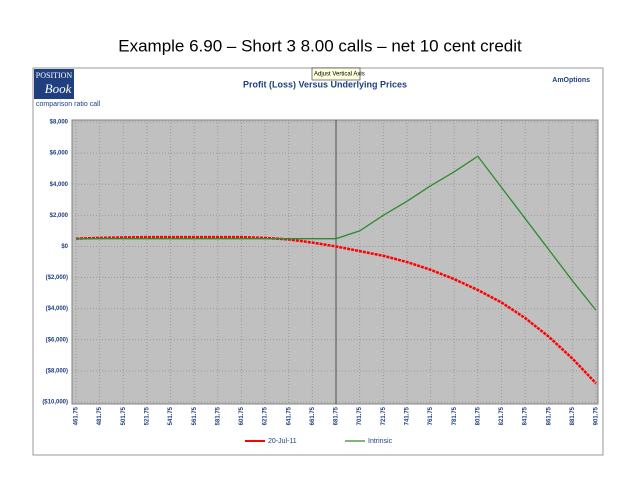  I want to click on x-tick-label: 881.75, so click(573, 415).